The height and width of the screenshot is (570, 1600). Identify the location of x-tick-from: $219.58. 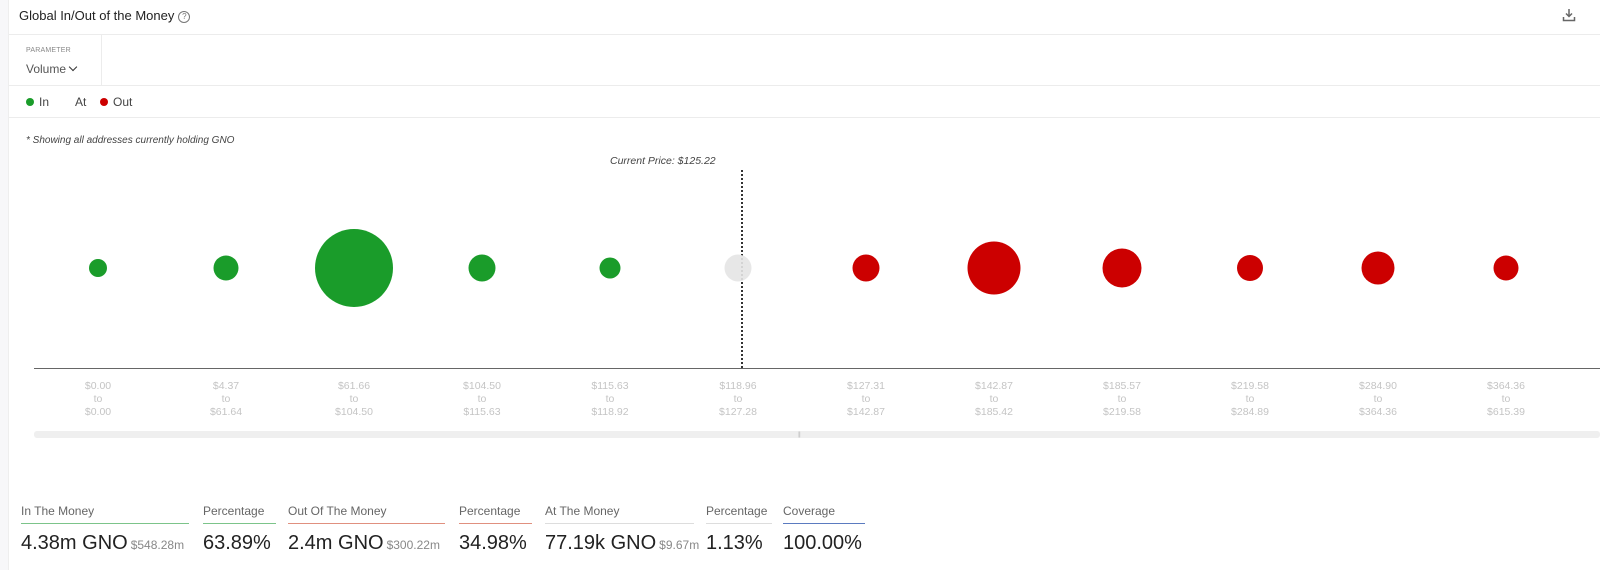
(1250, 386).